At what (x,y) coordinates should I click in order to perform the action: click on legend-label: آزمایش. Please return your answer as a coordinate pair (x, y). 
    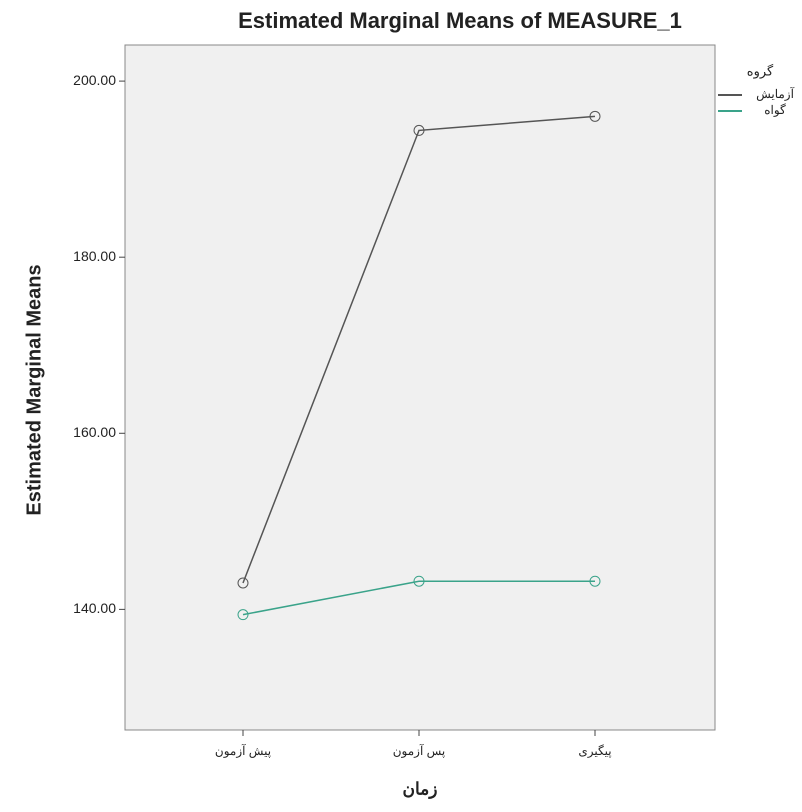
    Looking at the image, I should click on (775, 93).